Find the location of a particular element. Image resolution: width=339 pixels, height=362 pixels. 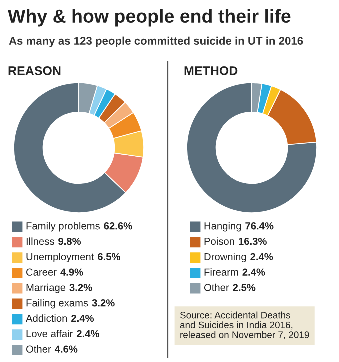

chart-title: REASON is located at coordinates (34, 71).